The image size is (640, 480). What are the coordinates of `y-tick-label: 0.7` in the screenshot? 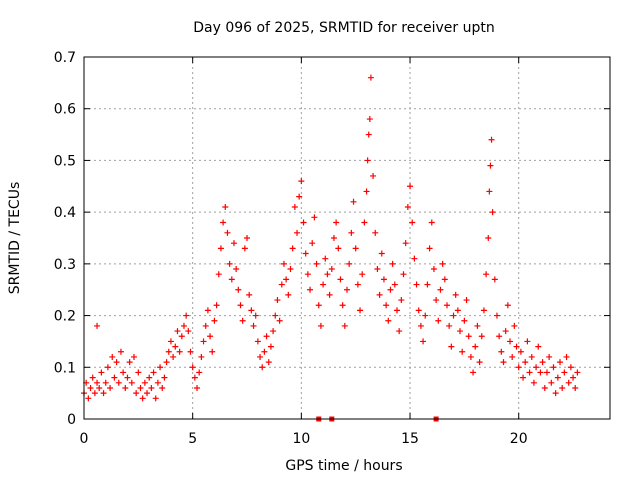 It's located at (65, 58).